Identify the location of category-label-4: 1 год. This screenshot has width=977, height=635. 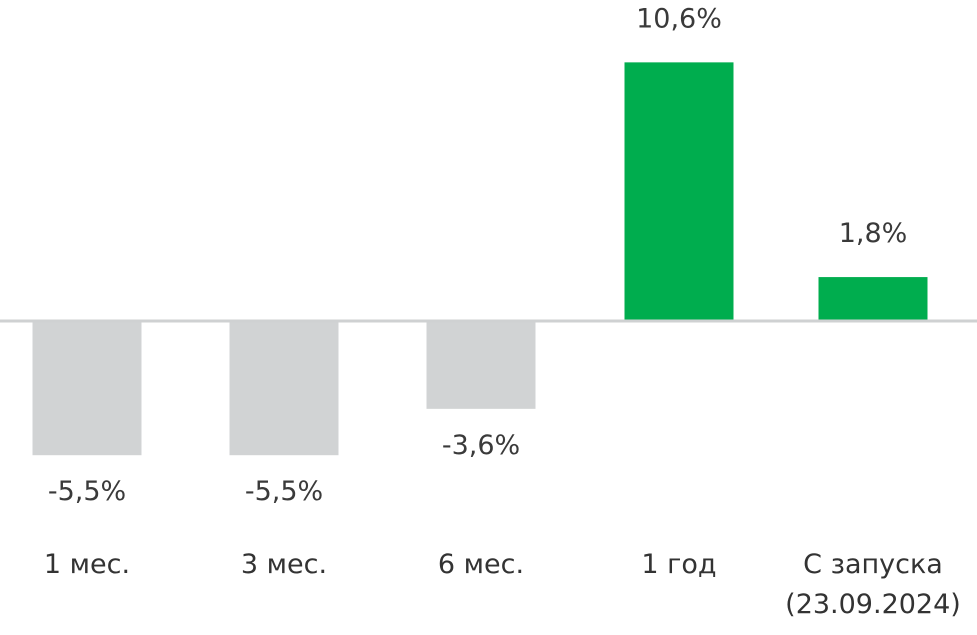
(678, 564).